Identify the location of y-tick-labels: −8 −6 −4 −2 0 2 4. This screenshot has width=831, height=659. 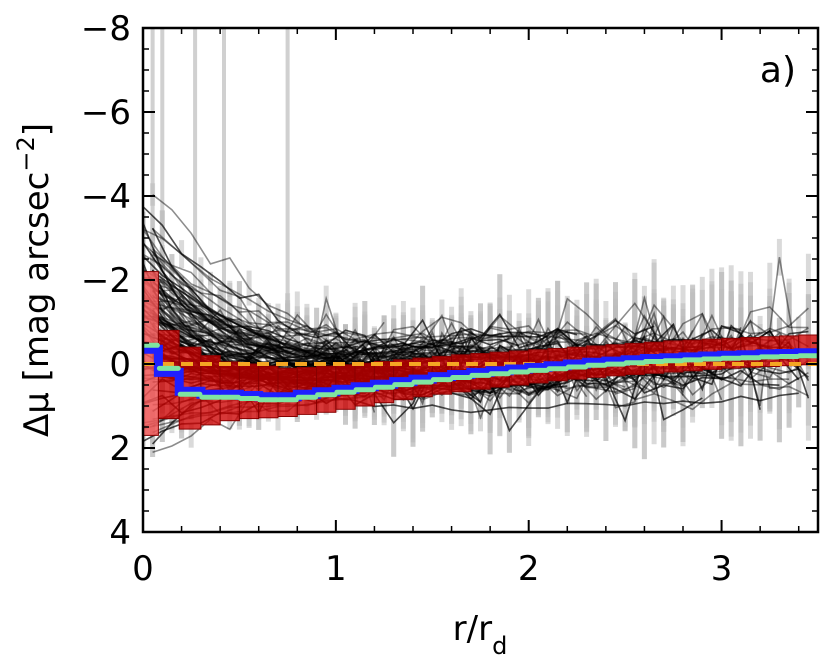
(106, 281).